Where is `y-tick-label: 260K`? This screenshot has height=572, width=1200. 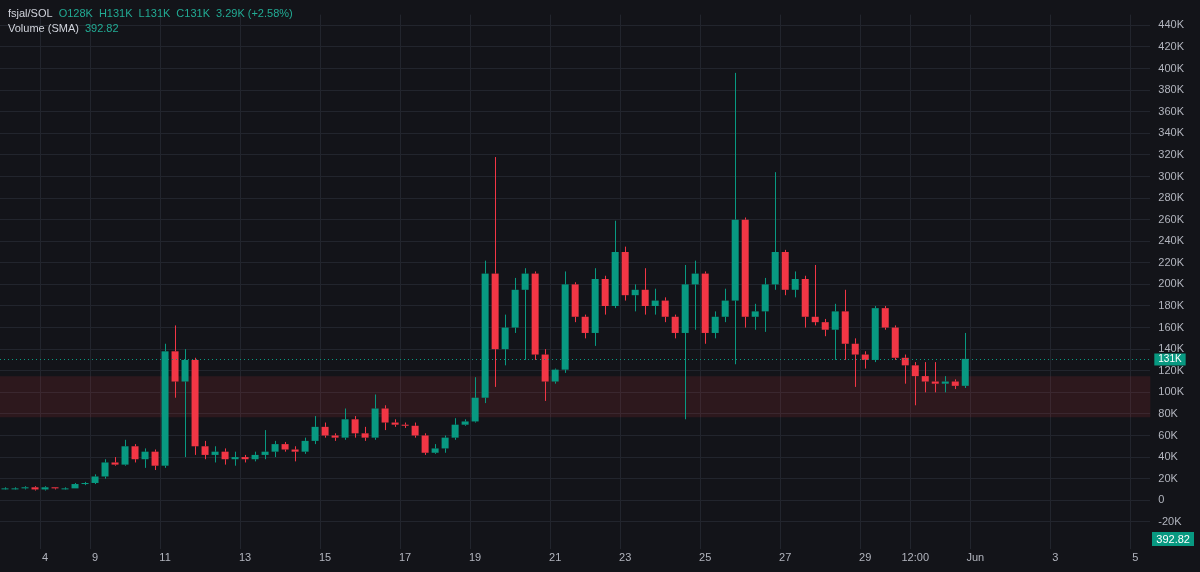
y-tick-label: 260K is located at coordinates (1171, 218).